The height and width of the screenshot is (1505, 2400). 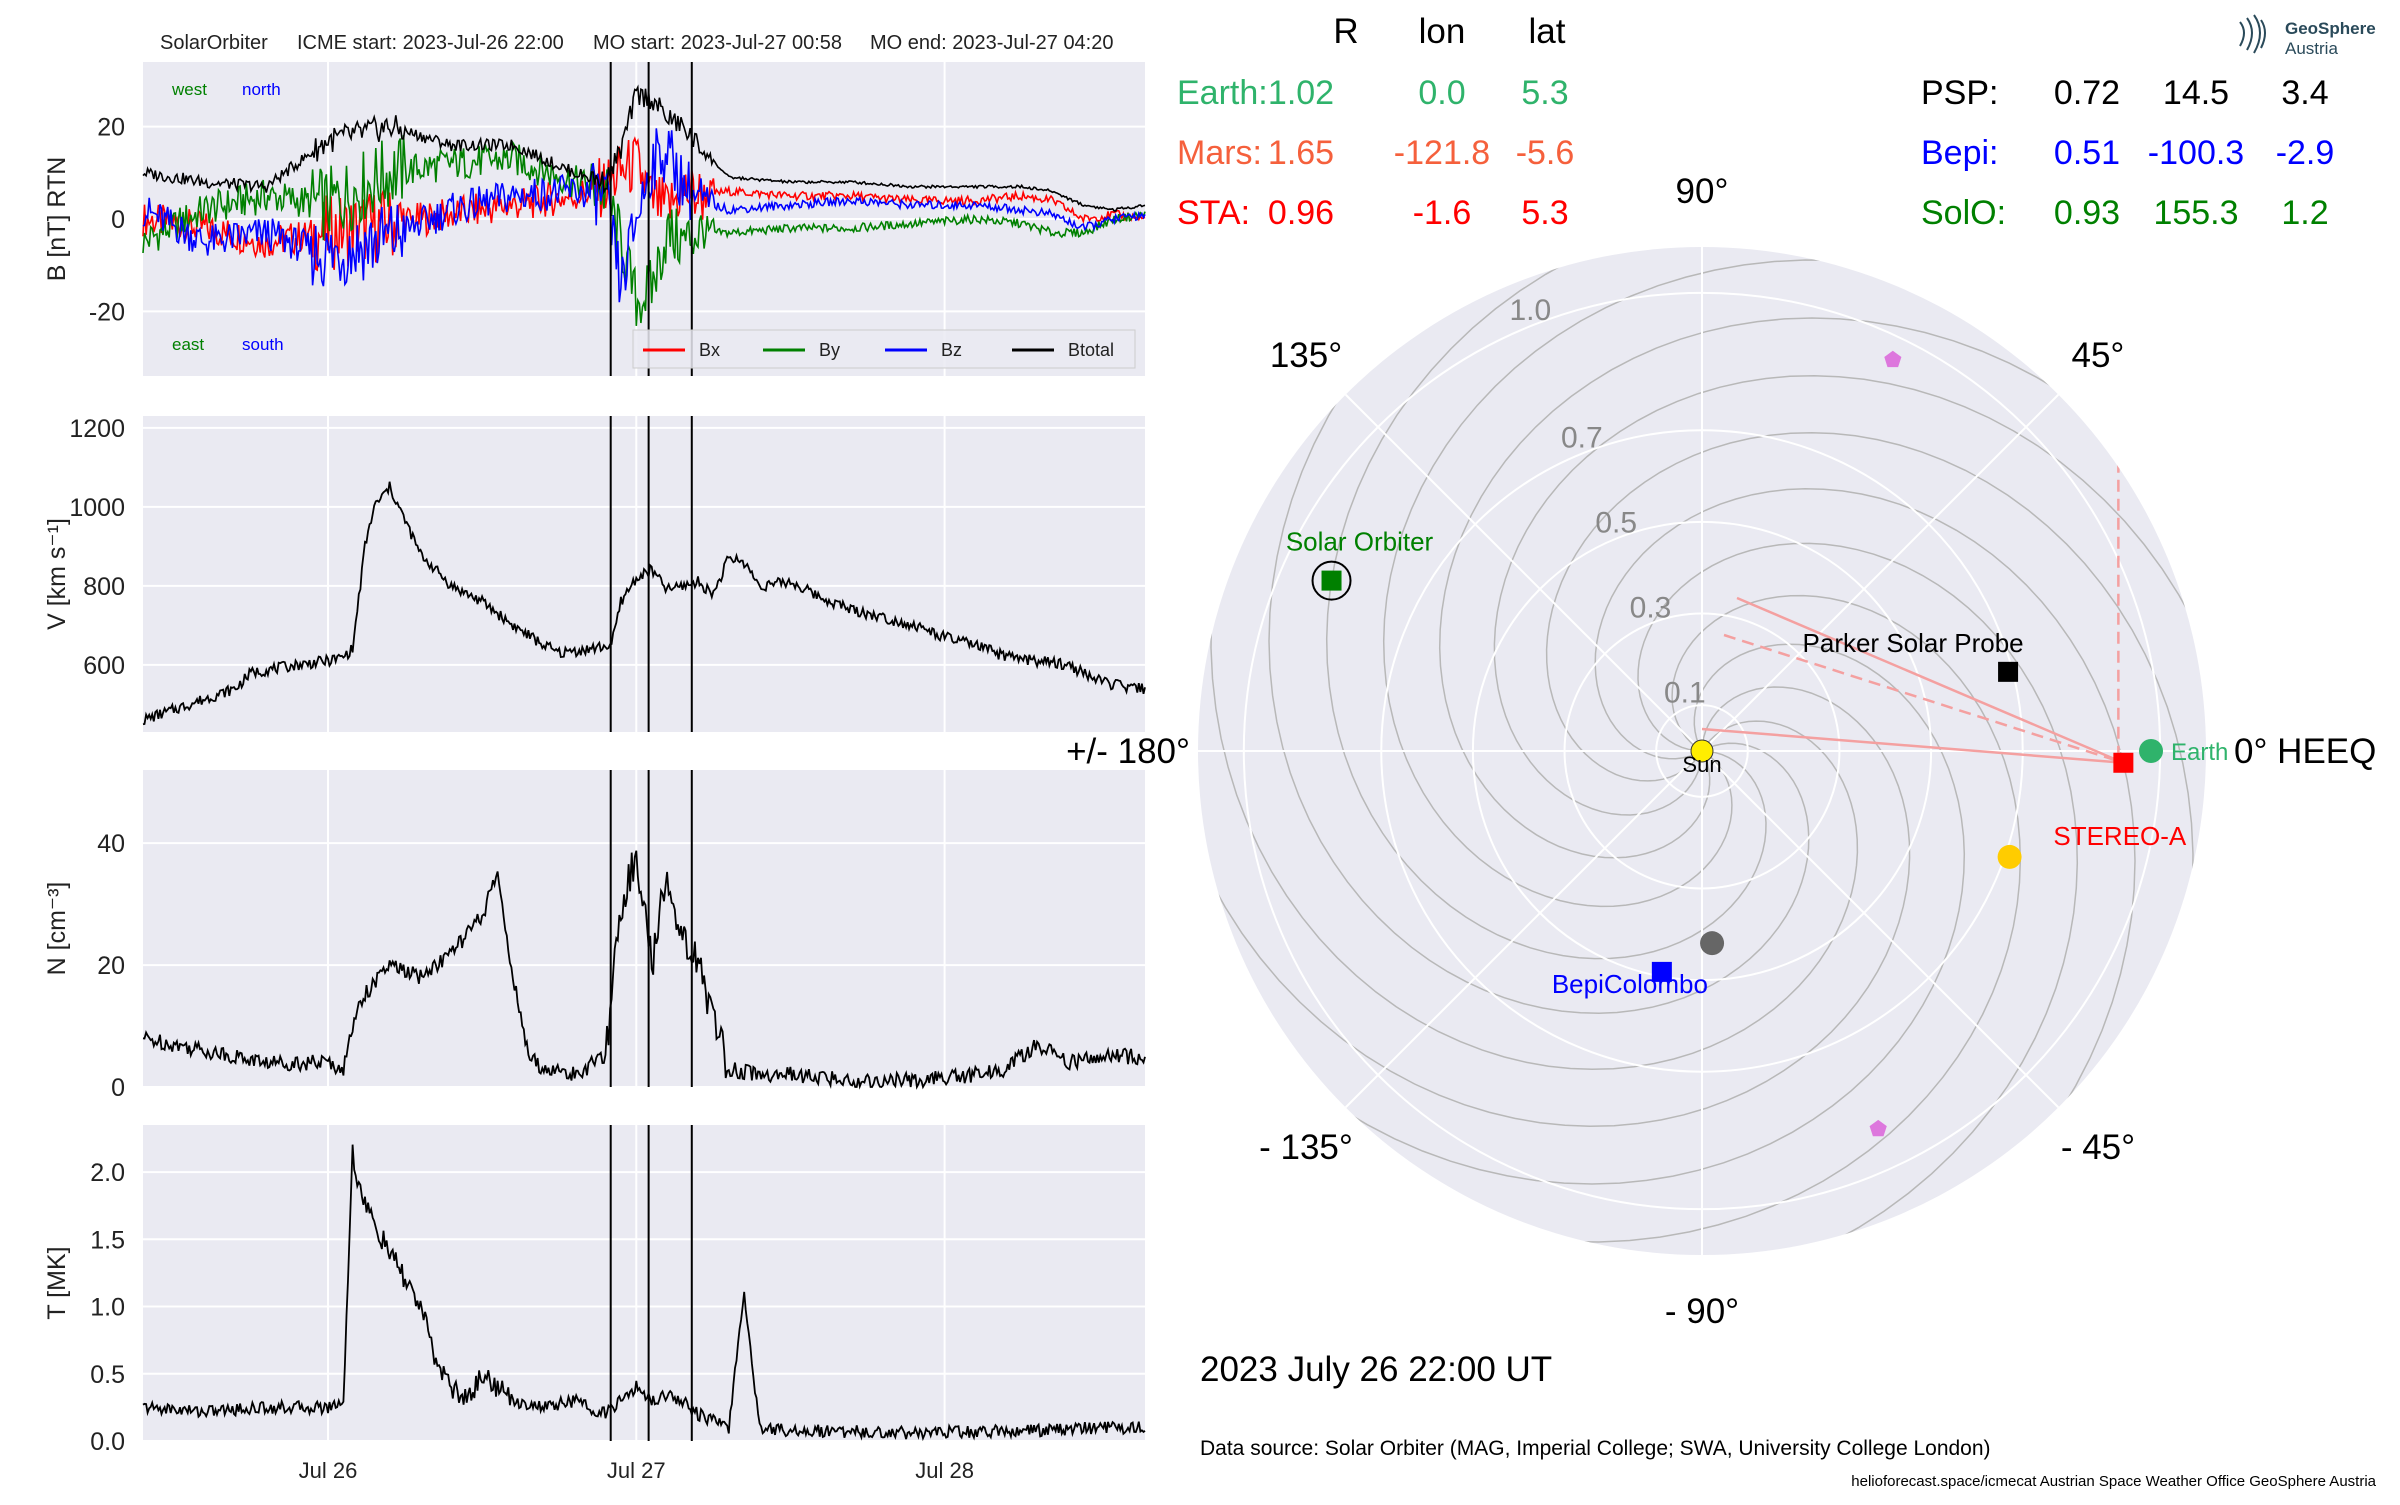 I want to click on table-cell-lon: -100.3, so click(x=2196, y=153).